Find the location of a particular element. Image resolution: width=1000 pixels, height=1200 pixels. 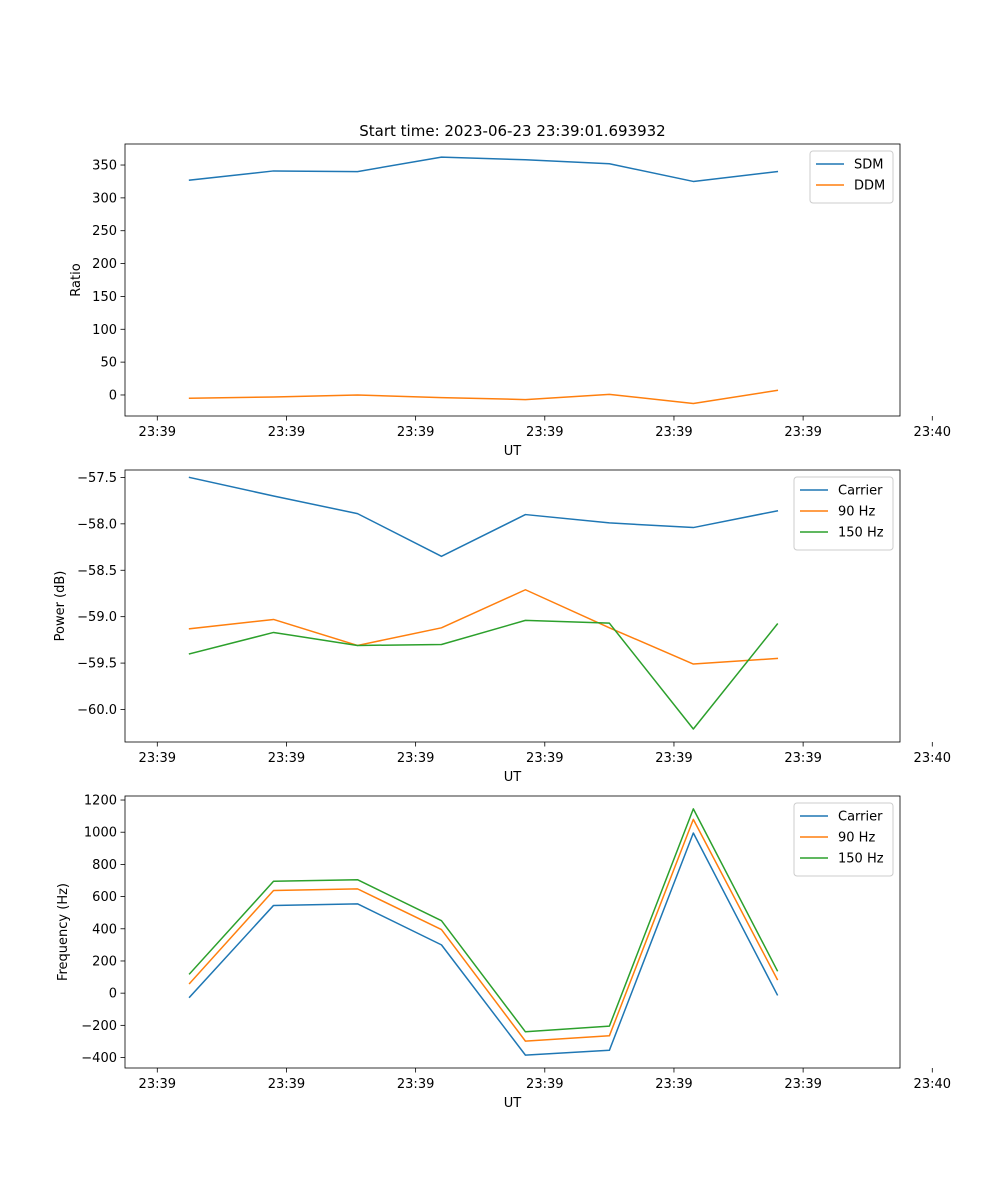

y-tick-label: 400 is located at coordinates (104, 929).